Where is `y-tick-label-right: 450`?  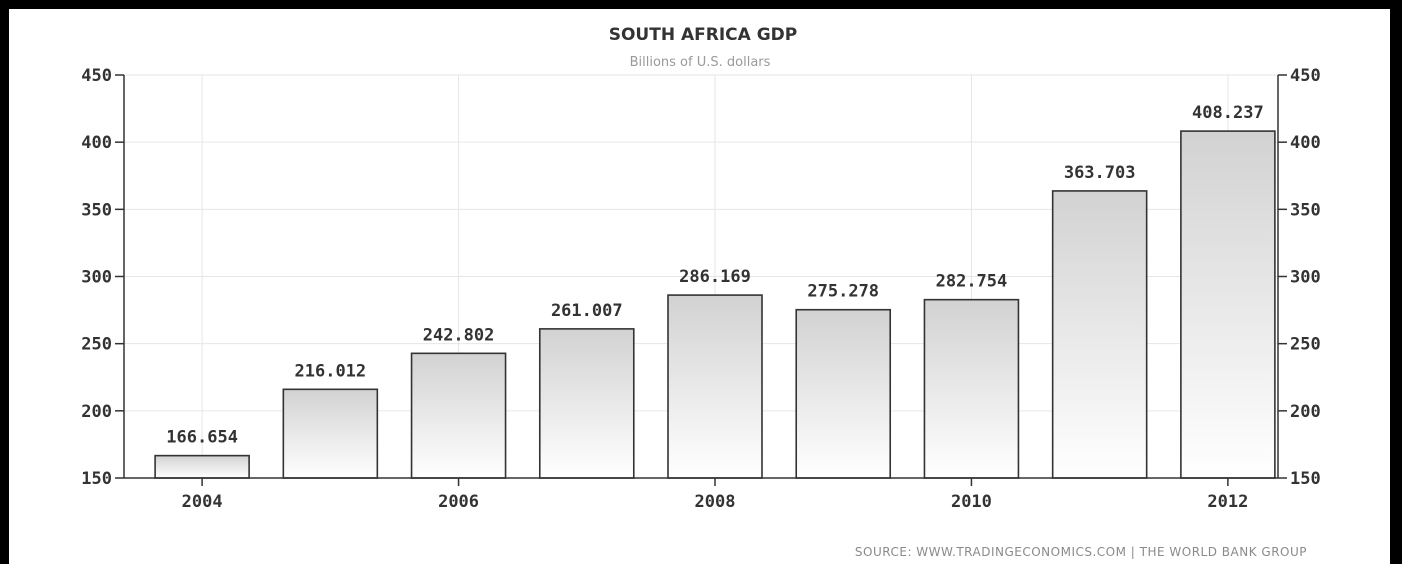 y-tick-label-right: 450 is located at coordinates (1305, 76).